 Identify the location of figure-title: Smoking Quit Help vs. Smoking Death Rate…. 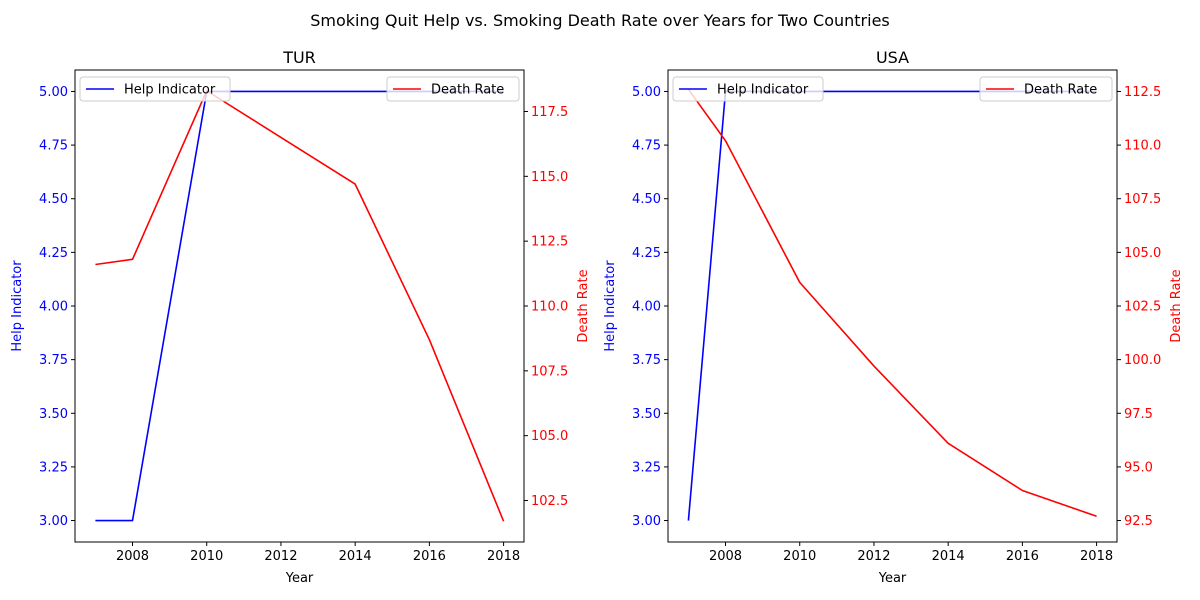
(600, 20).